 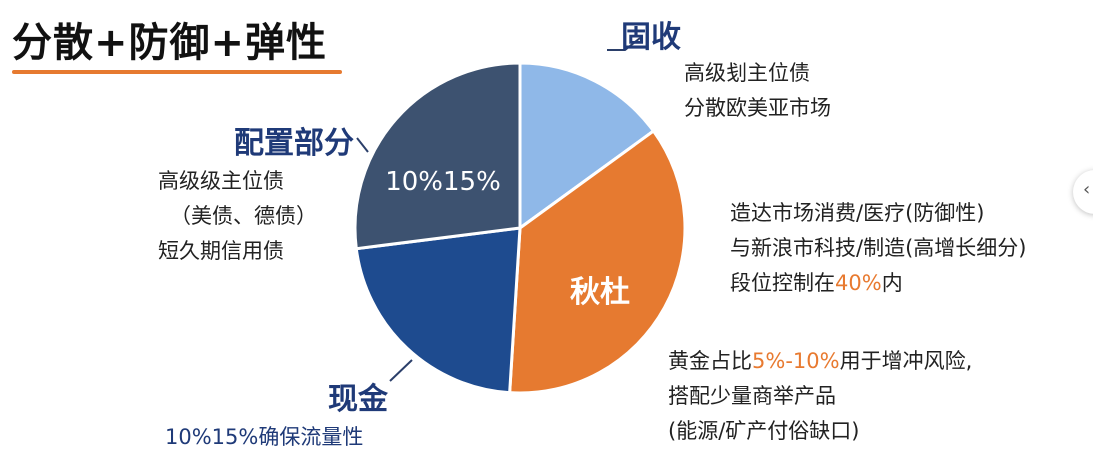 I want to click on highlight-value: 5%-10%, so click(x=796, y=361).